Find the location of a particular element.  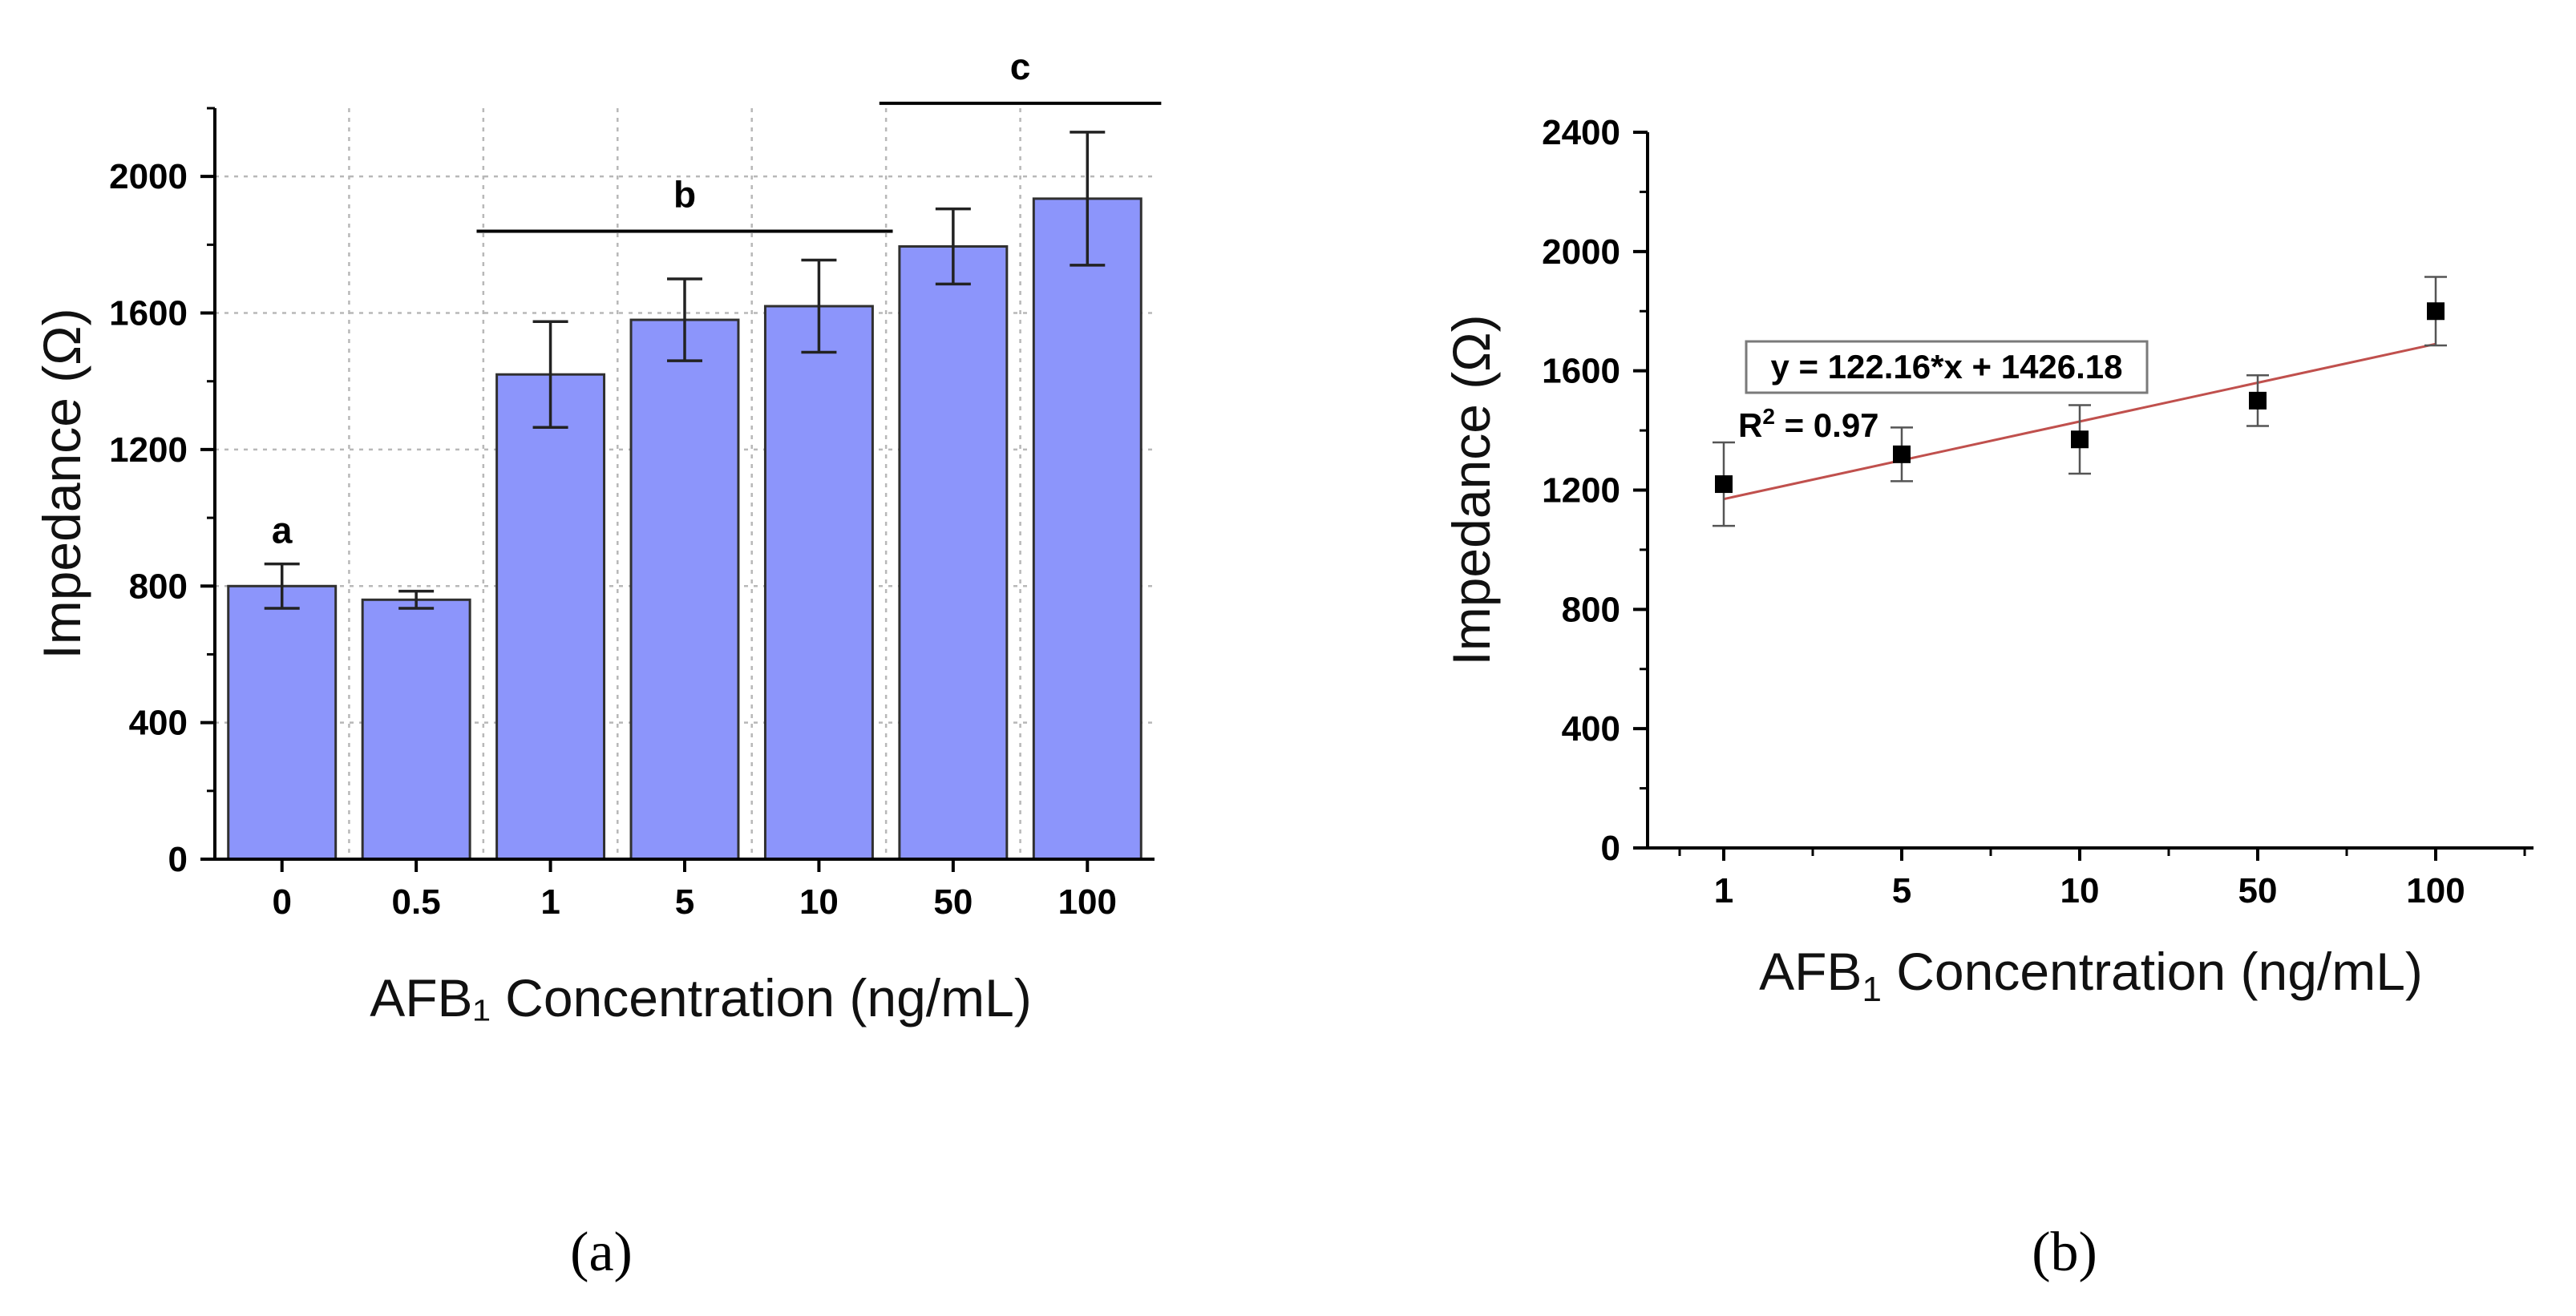

x-axis-title: AFB₁ Concentration (ng/mL) is located at coordinates (701, 997).